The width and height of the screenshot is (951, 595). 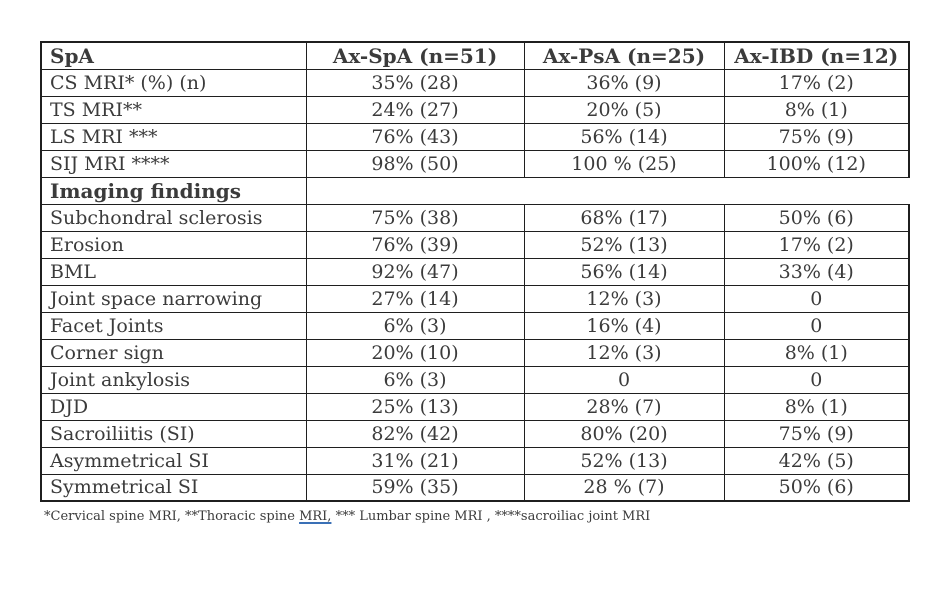 I want to click on value-cell: 20% (5), so click(x=624, y=109).